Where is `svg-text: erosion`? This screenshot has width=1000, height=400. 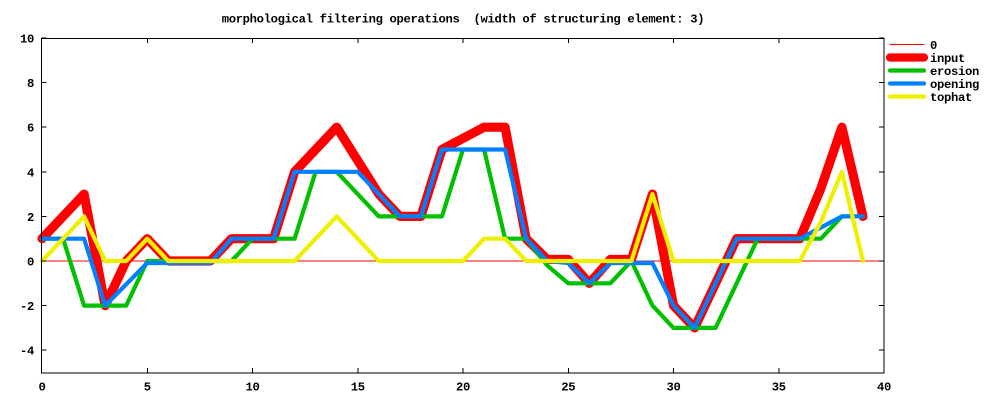 svg-text: erosion is located at coordinates (954, 72).